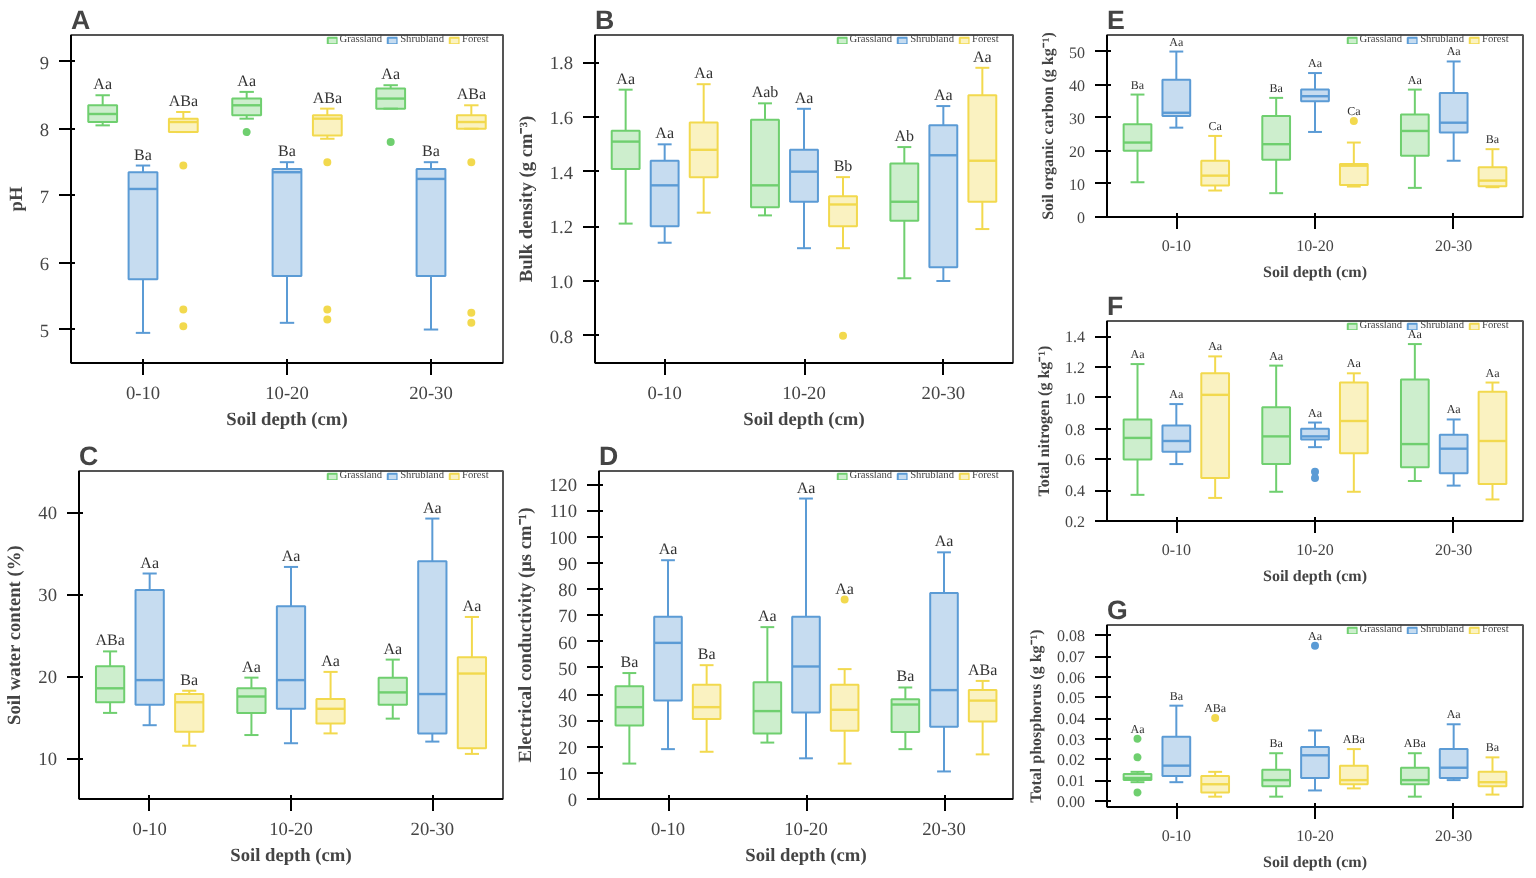 This screenshot has width=1536, height=878. I want to click on y-tick-label: 9, so click(44, 64).